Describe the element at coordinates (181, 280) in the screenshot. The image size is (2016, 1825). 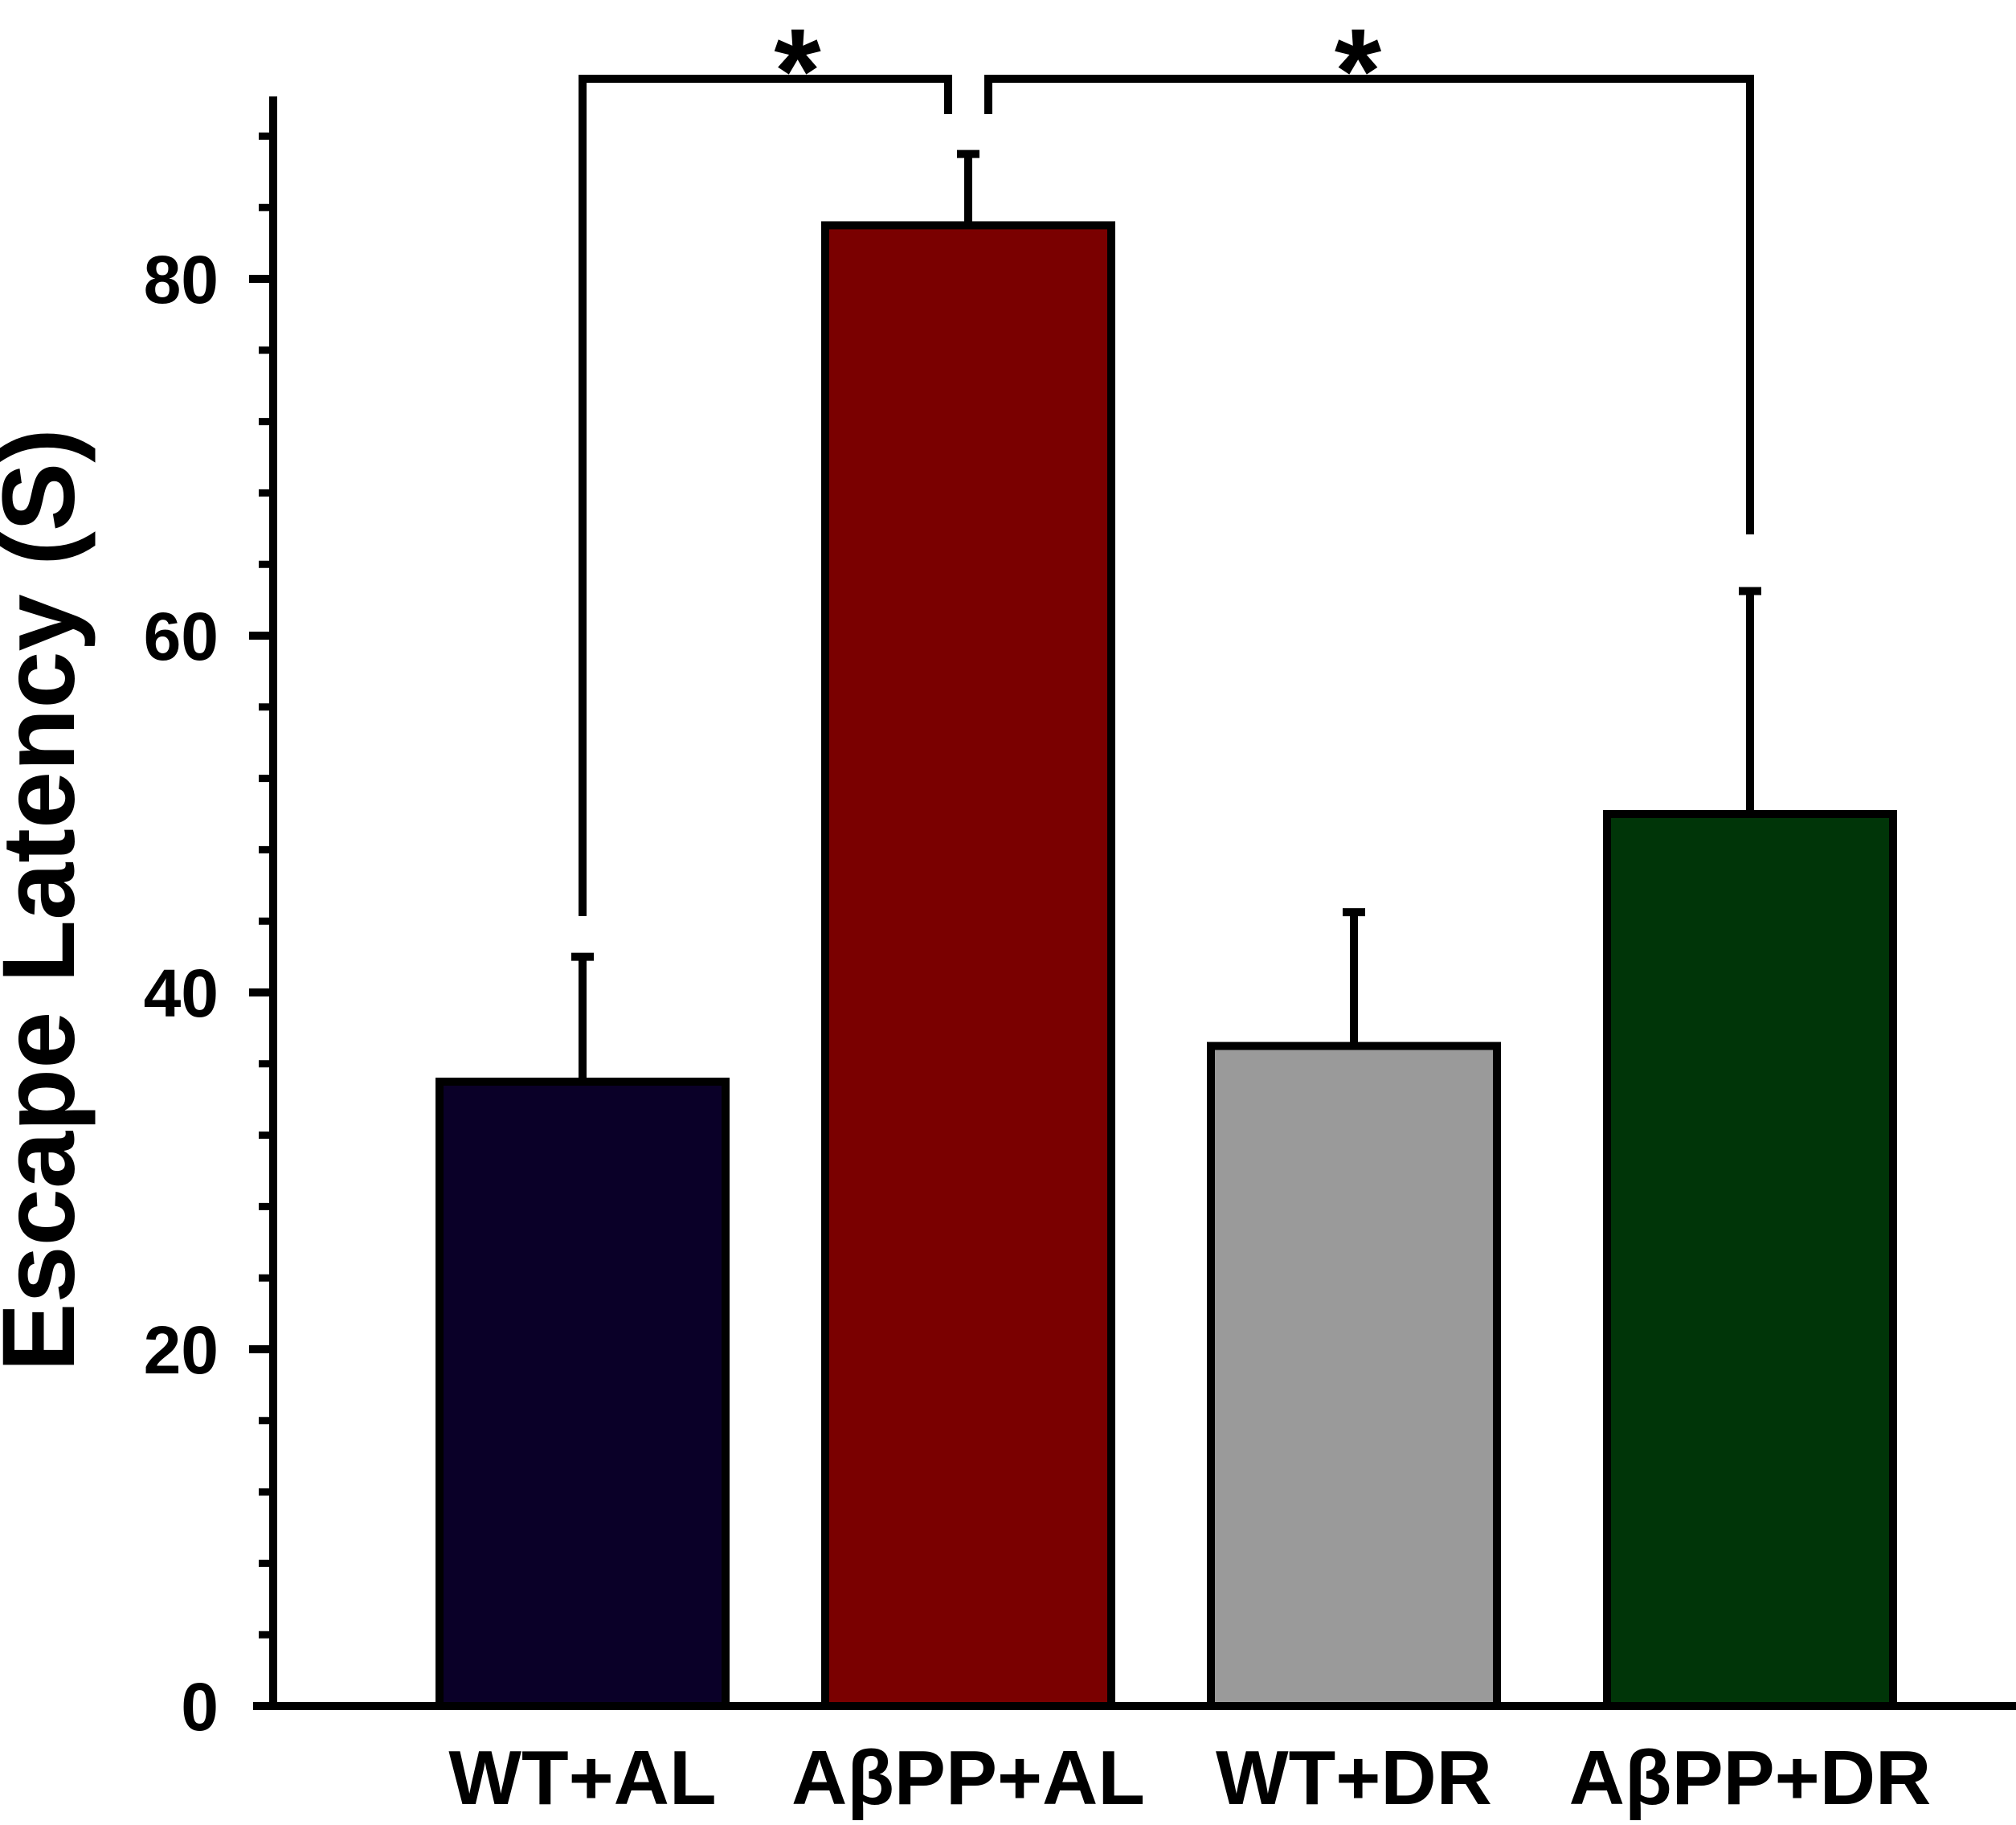
I see `y-tick-label: 80` at that location.